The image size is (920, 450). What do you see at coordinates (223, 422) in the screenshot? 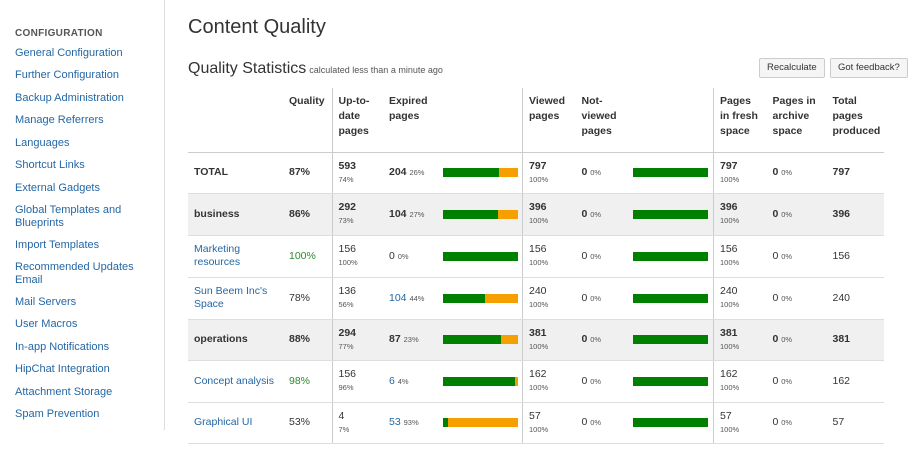
I see `space-link: Graphical UI` at bounding box center [223, 422].